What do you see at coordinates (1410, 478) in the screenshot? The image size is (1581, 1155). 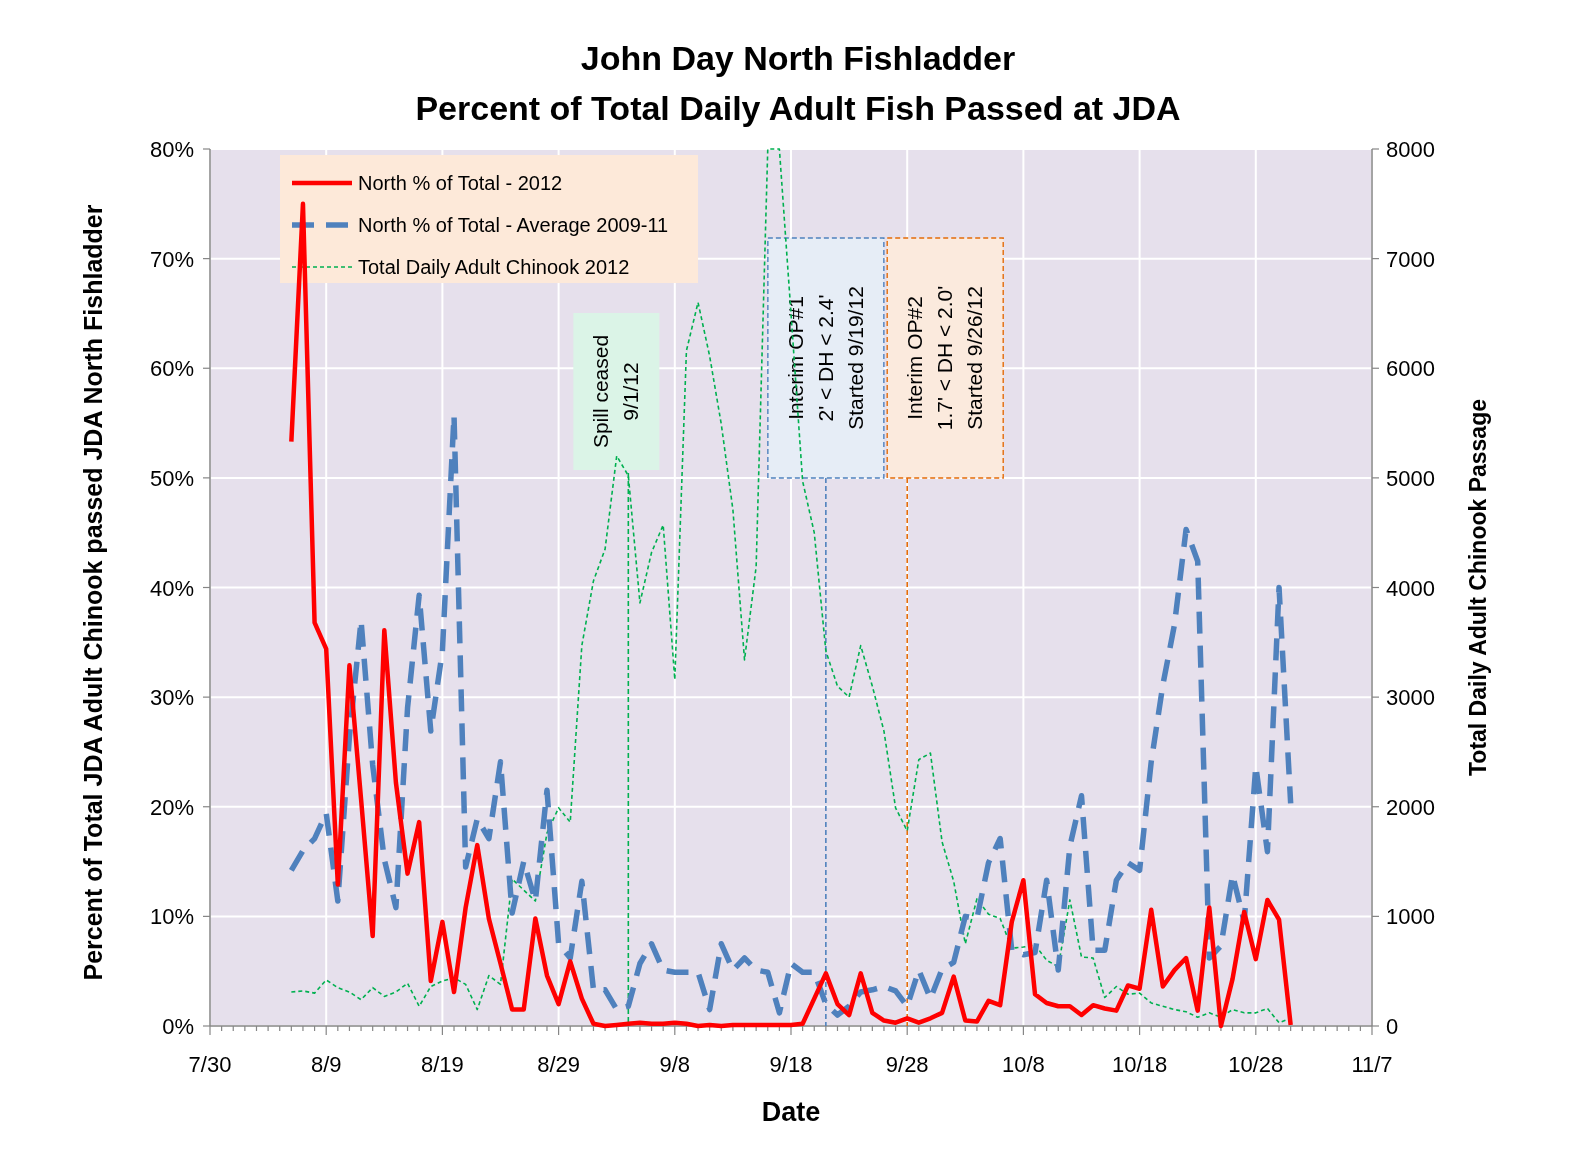 I see `y2-tick-label: 5000` at bounding box center [1410, 478].